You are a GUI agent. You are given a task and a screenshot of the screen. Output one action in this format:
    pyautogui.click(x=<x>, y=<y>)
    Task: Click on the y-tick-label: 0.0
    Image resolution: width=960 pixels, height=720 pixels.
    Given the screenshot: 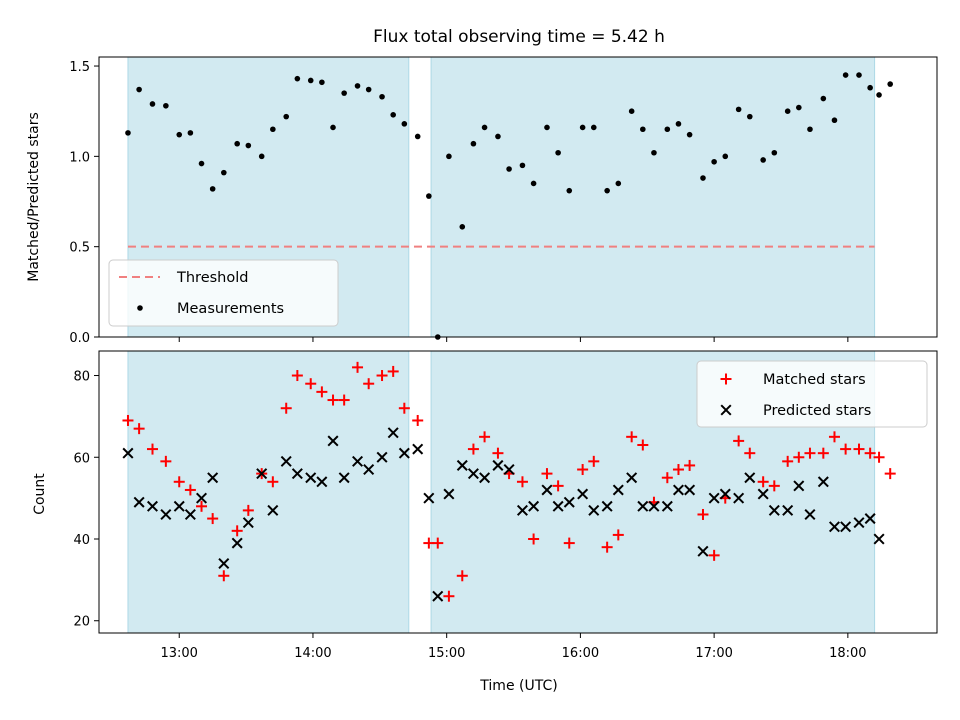 What is the action you would take?
    pyautogui.click(x=79, y=338)
    